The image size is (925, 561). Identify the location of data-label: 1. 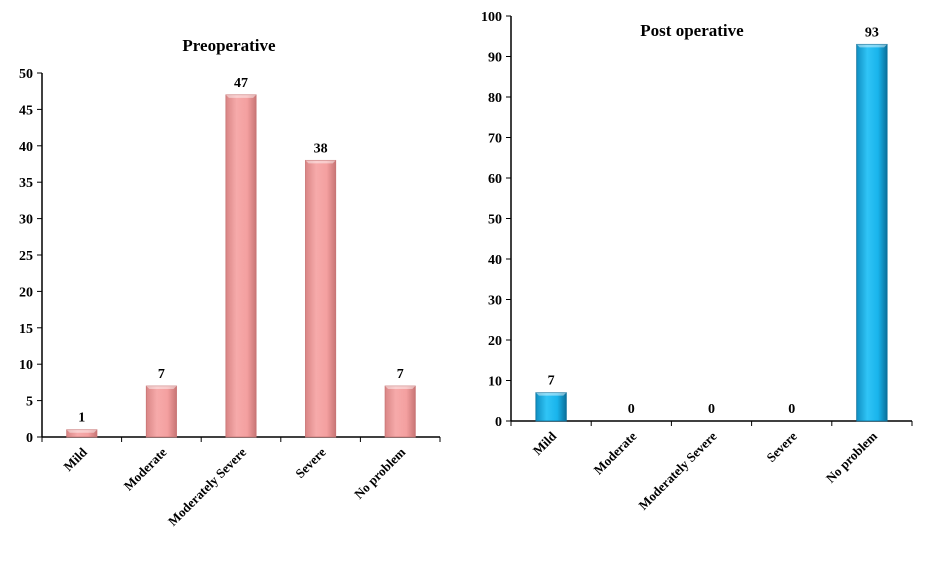
(81, 418).